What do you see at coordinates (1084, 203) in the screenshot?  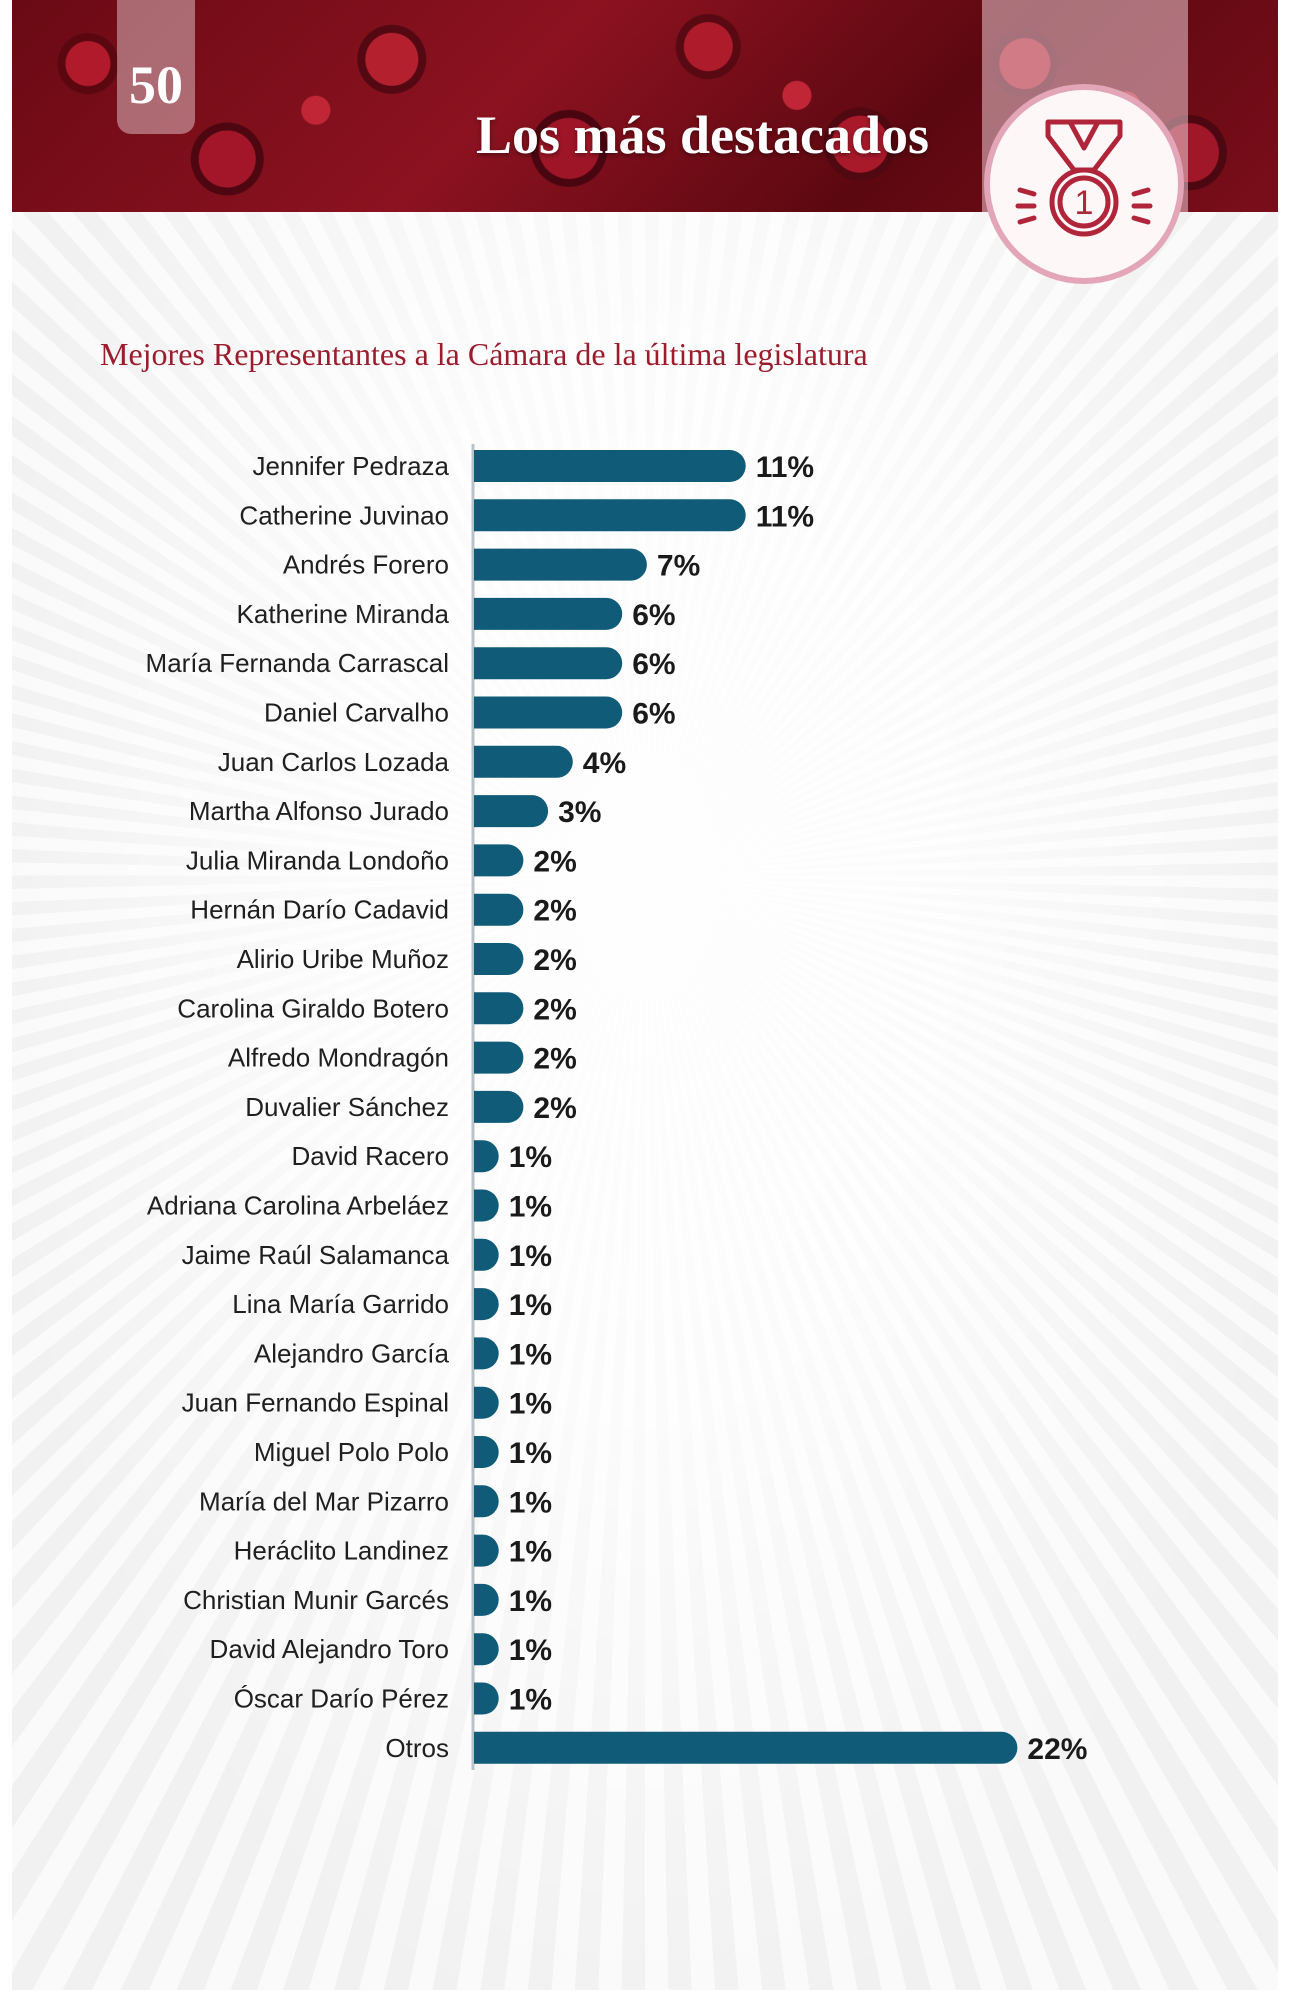 I see `medal-number: 1` at bounding box center [1084, 203].